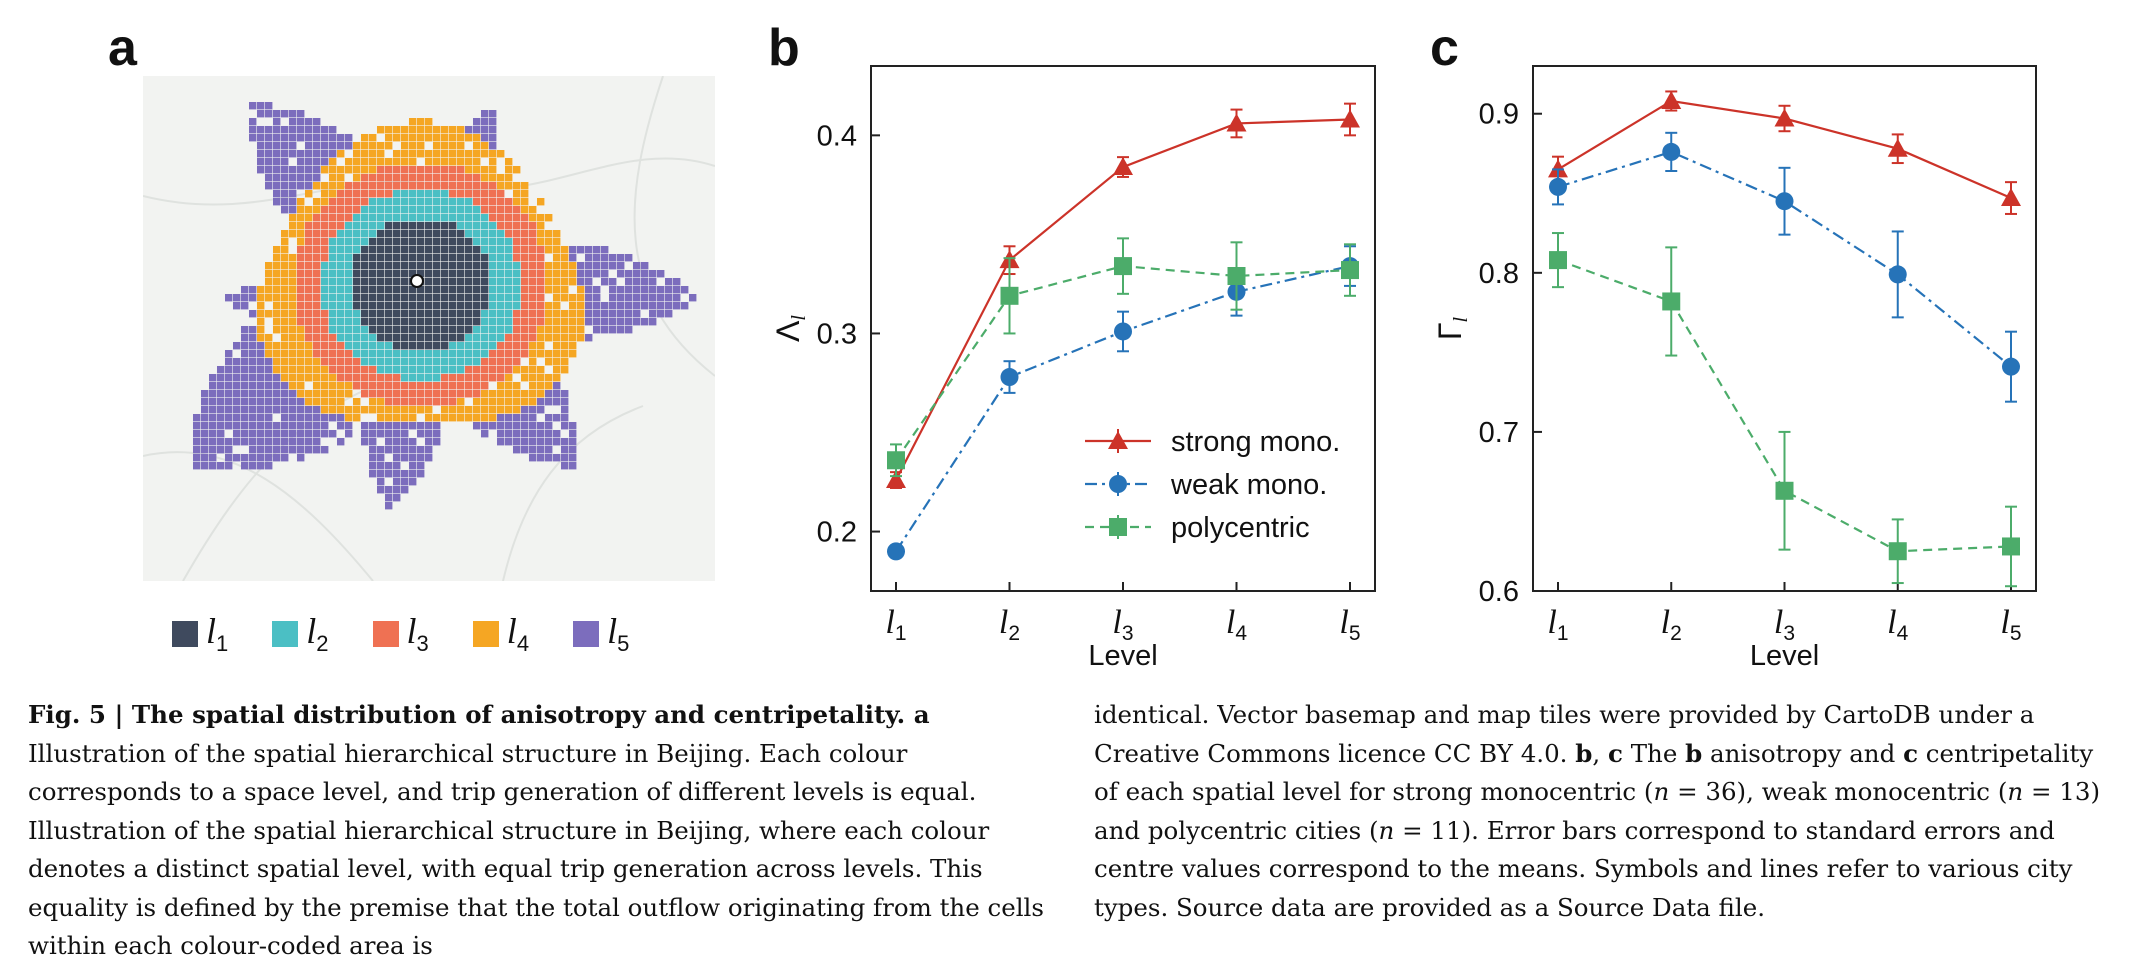  What do you see at coordinates (1248, 485) in the screenshot?
I see `legend-label: weak mono.` at bounding box center [1248, 485].